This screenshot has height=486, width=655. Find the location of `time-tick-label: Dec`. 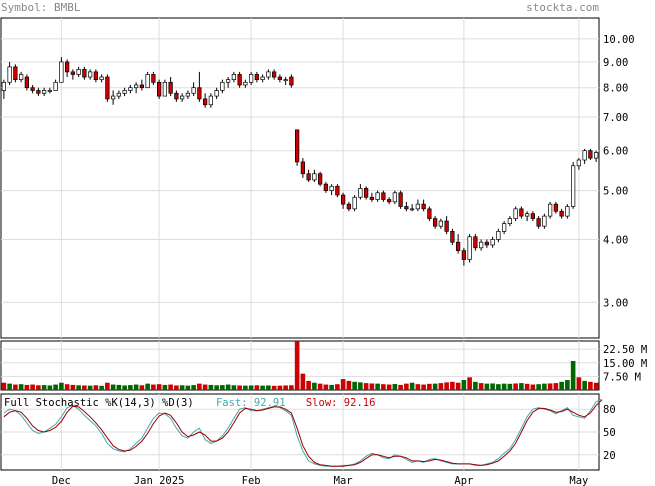

time-tick-label: Dec is located at coordinates (61, 480).